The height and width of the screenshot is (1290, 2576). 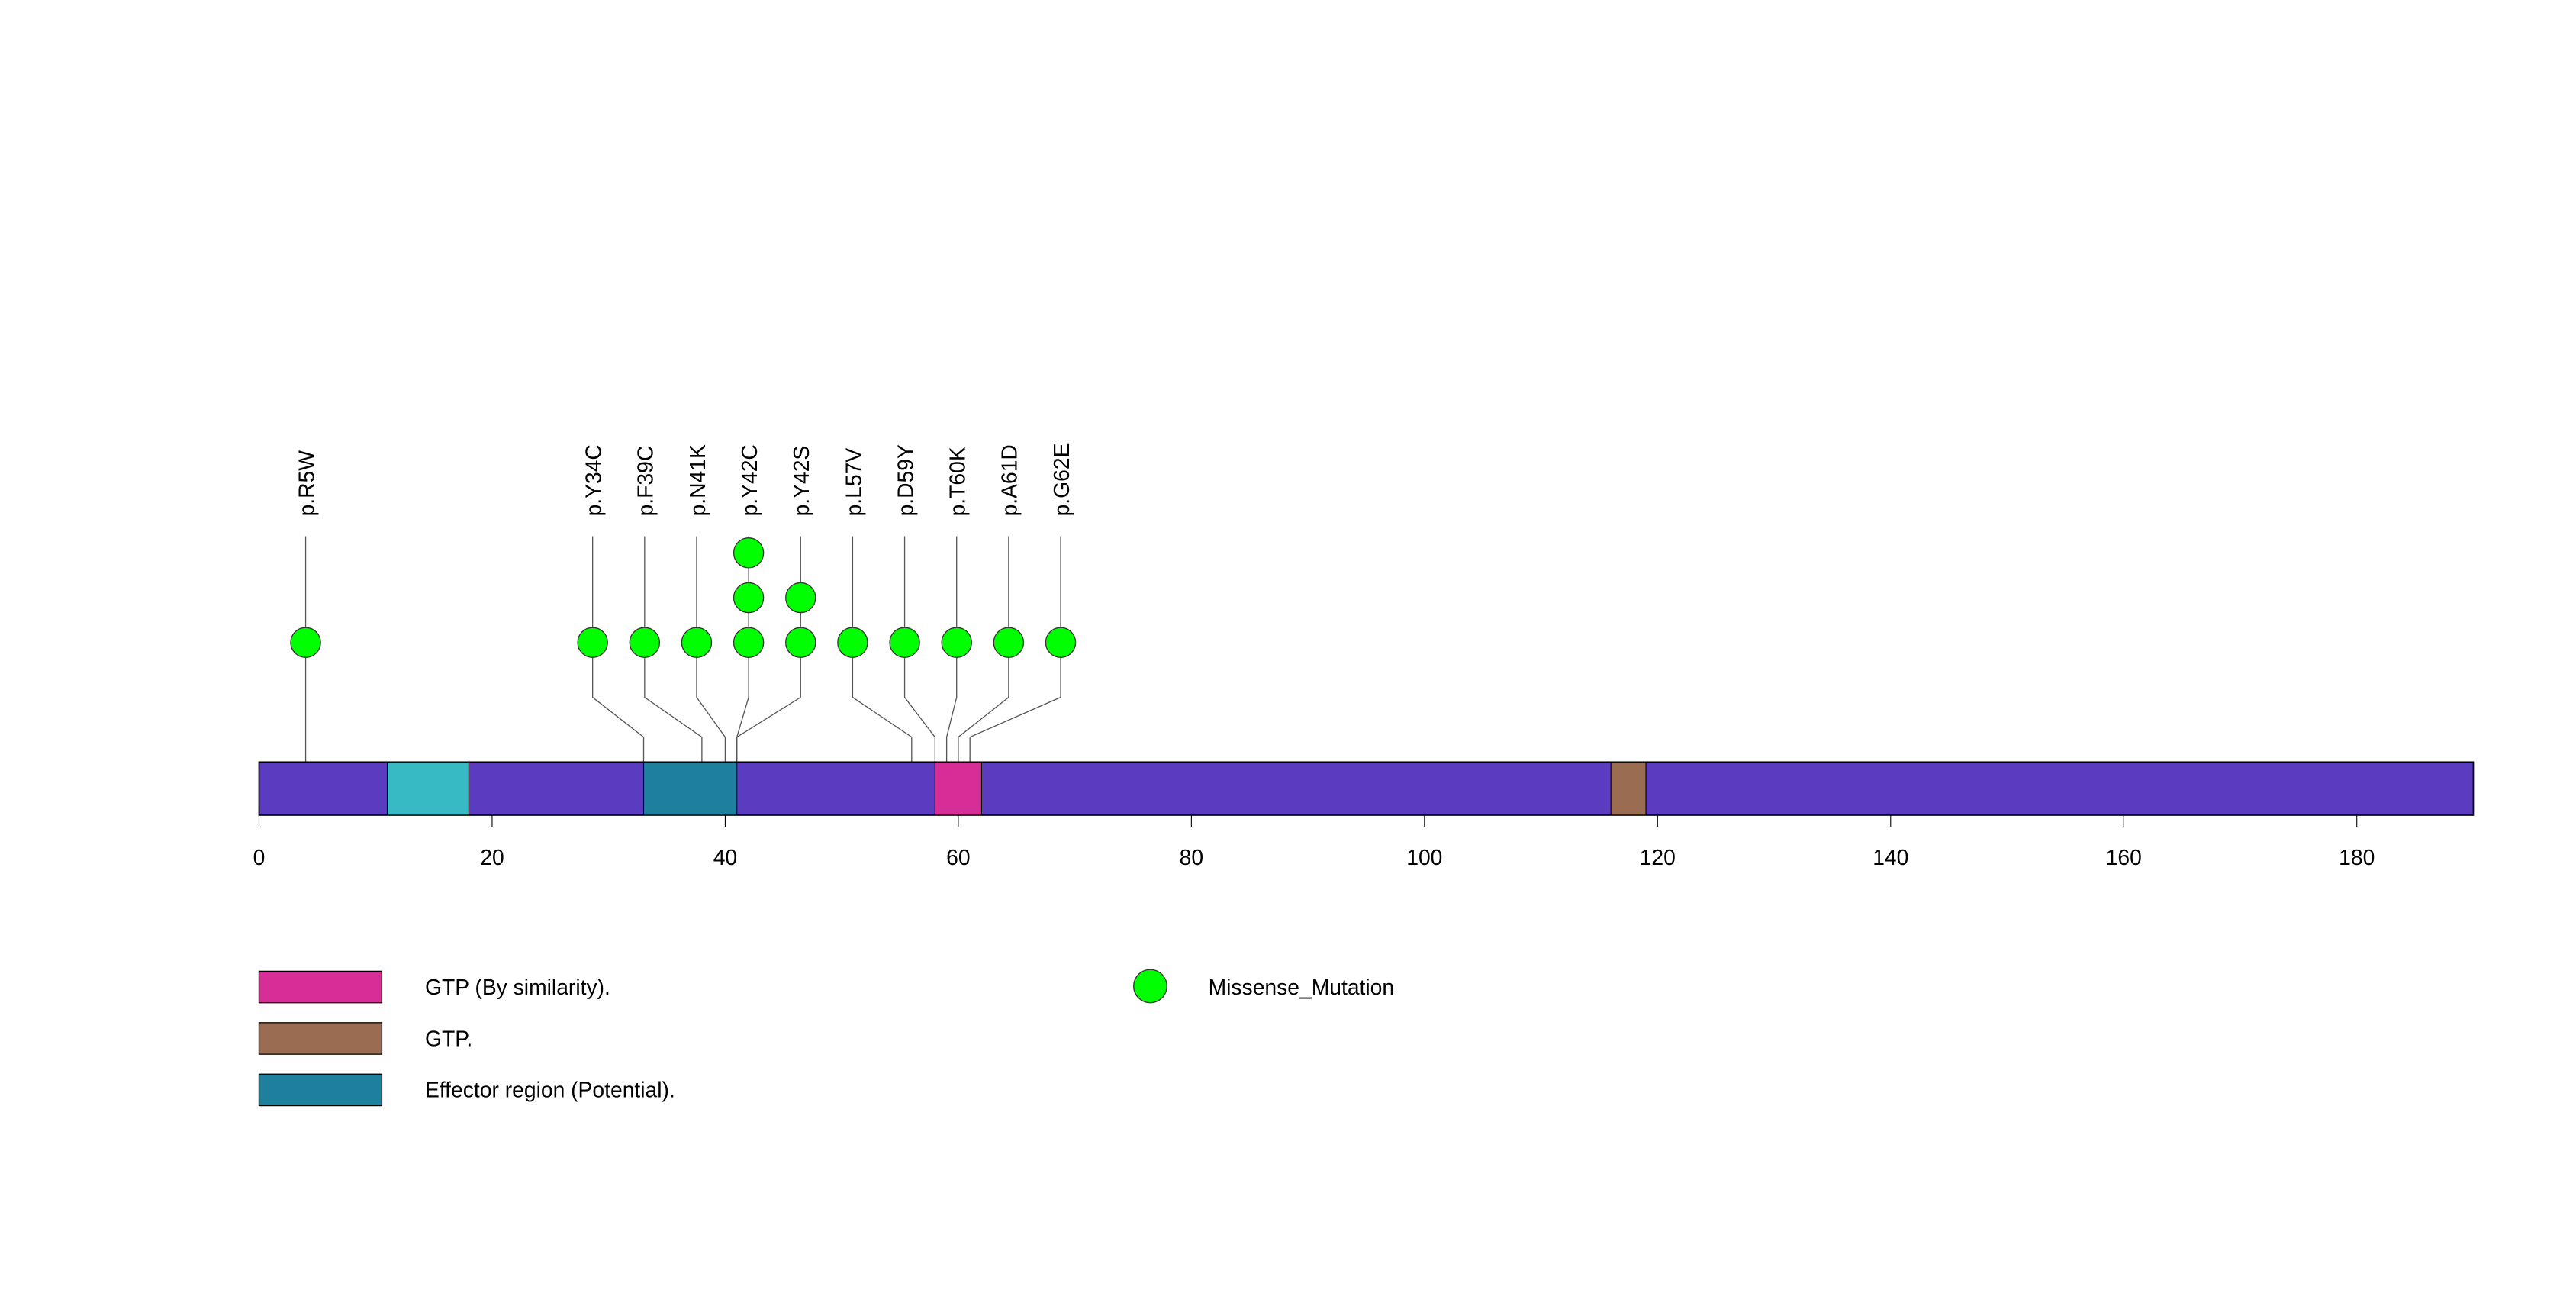 What do you see at coordinates (2357, 857) in the screenshot?
I see `axis-tick-label: 180` at bounding box center [2357, 857].